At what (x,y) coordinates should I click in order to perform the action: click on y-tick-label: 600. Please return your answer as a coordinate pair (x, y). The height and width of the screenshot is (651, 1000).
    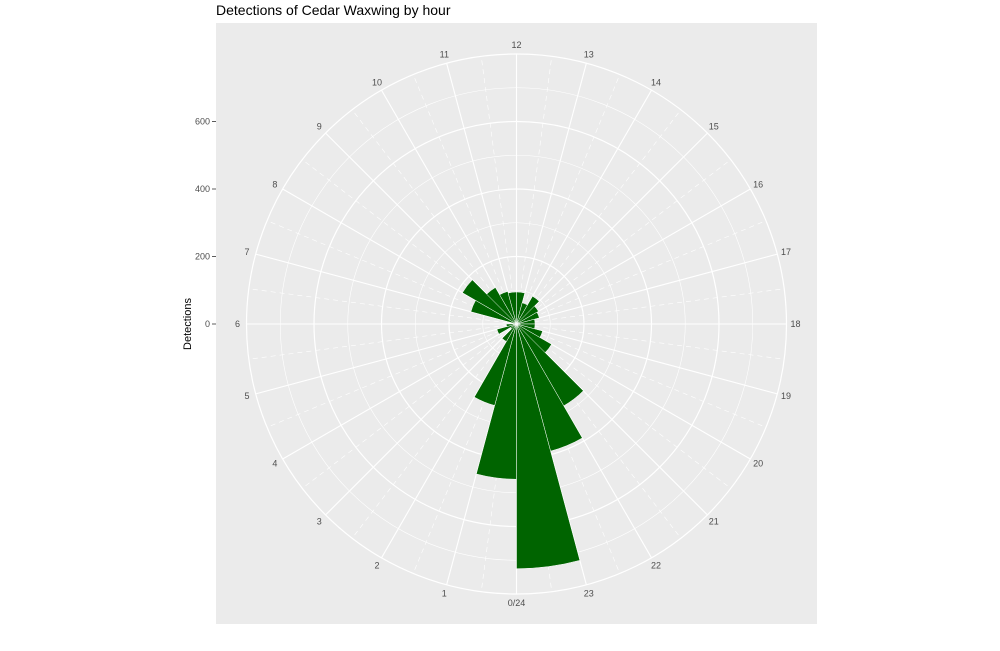
    Looking at the image, I should click on (202, 122).